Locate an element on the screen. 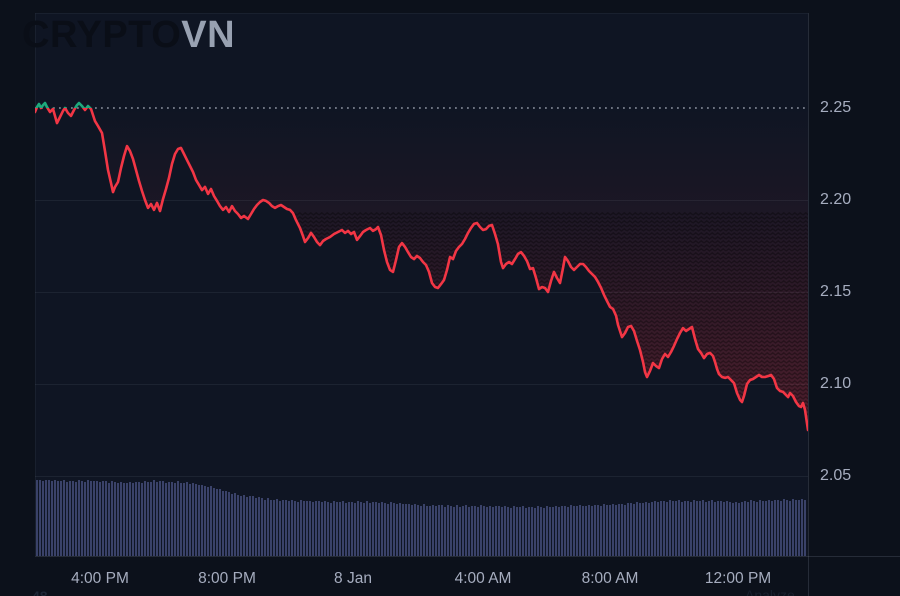 The image size is (900, 596). bottom-left-clipped-text: 48 is located at coordinates (40, 592).